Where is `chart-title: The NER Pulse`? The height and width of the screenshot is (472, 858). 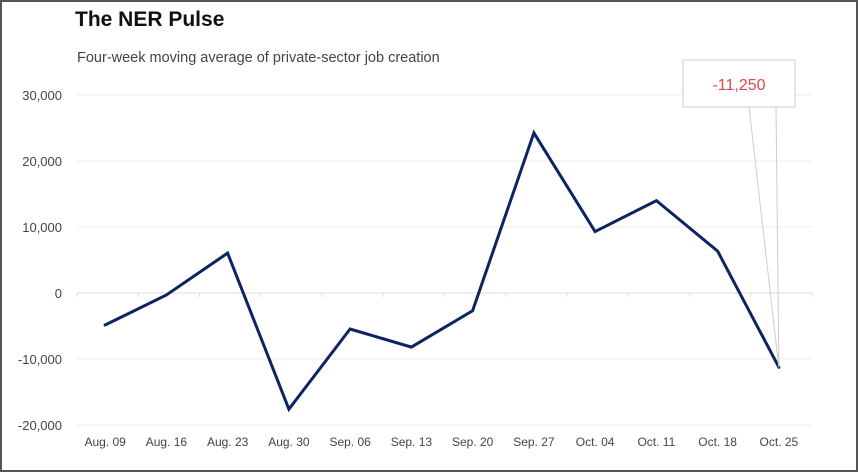
chart-title: The NER Pulse is located at coordinates (150, 19).